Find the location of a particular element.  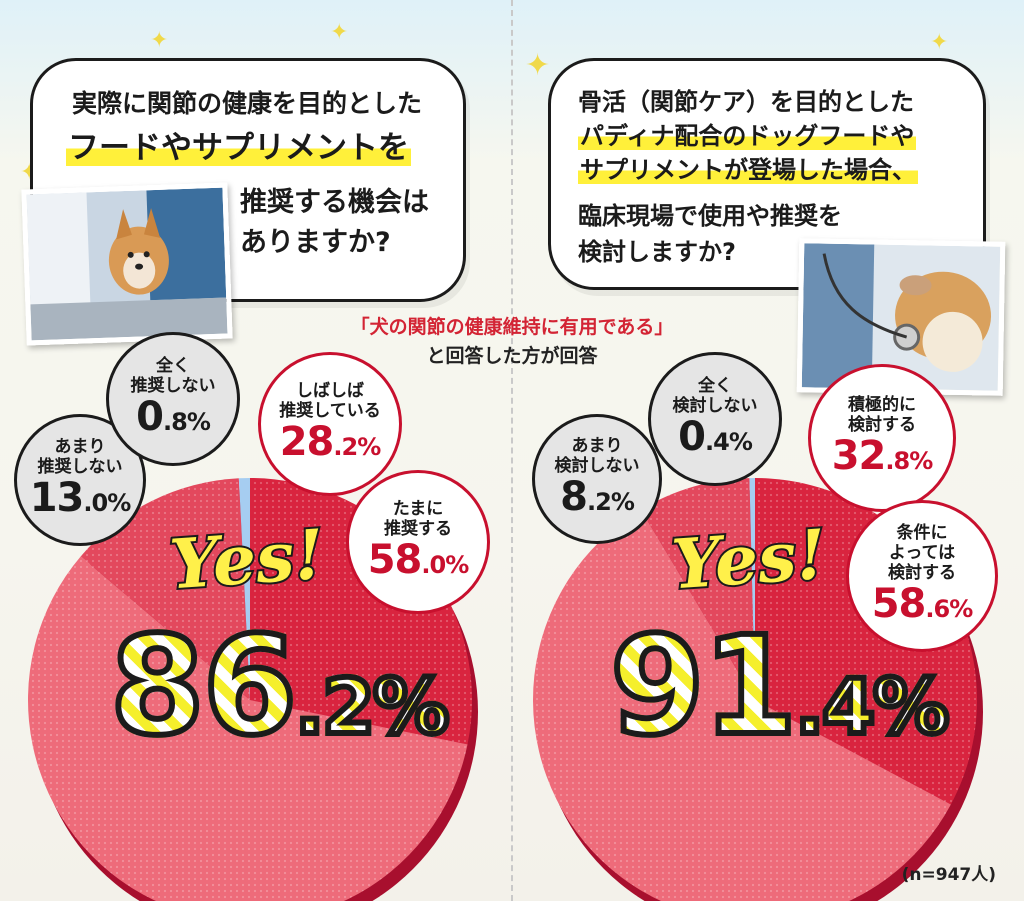

left-total-decimal: .2 is located at coordinates (335, 706).